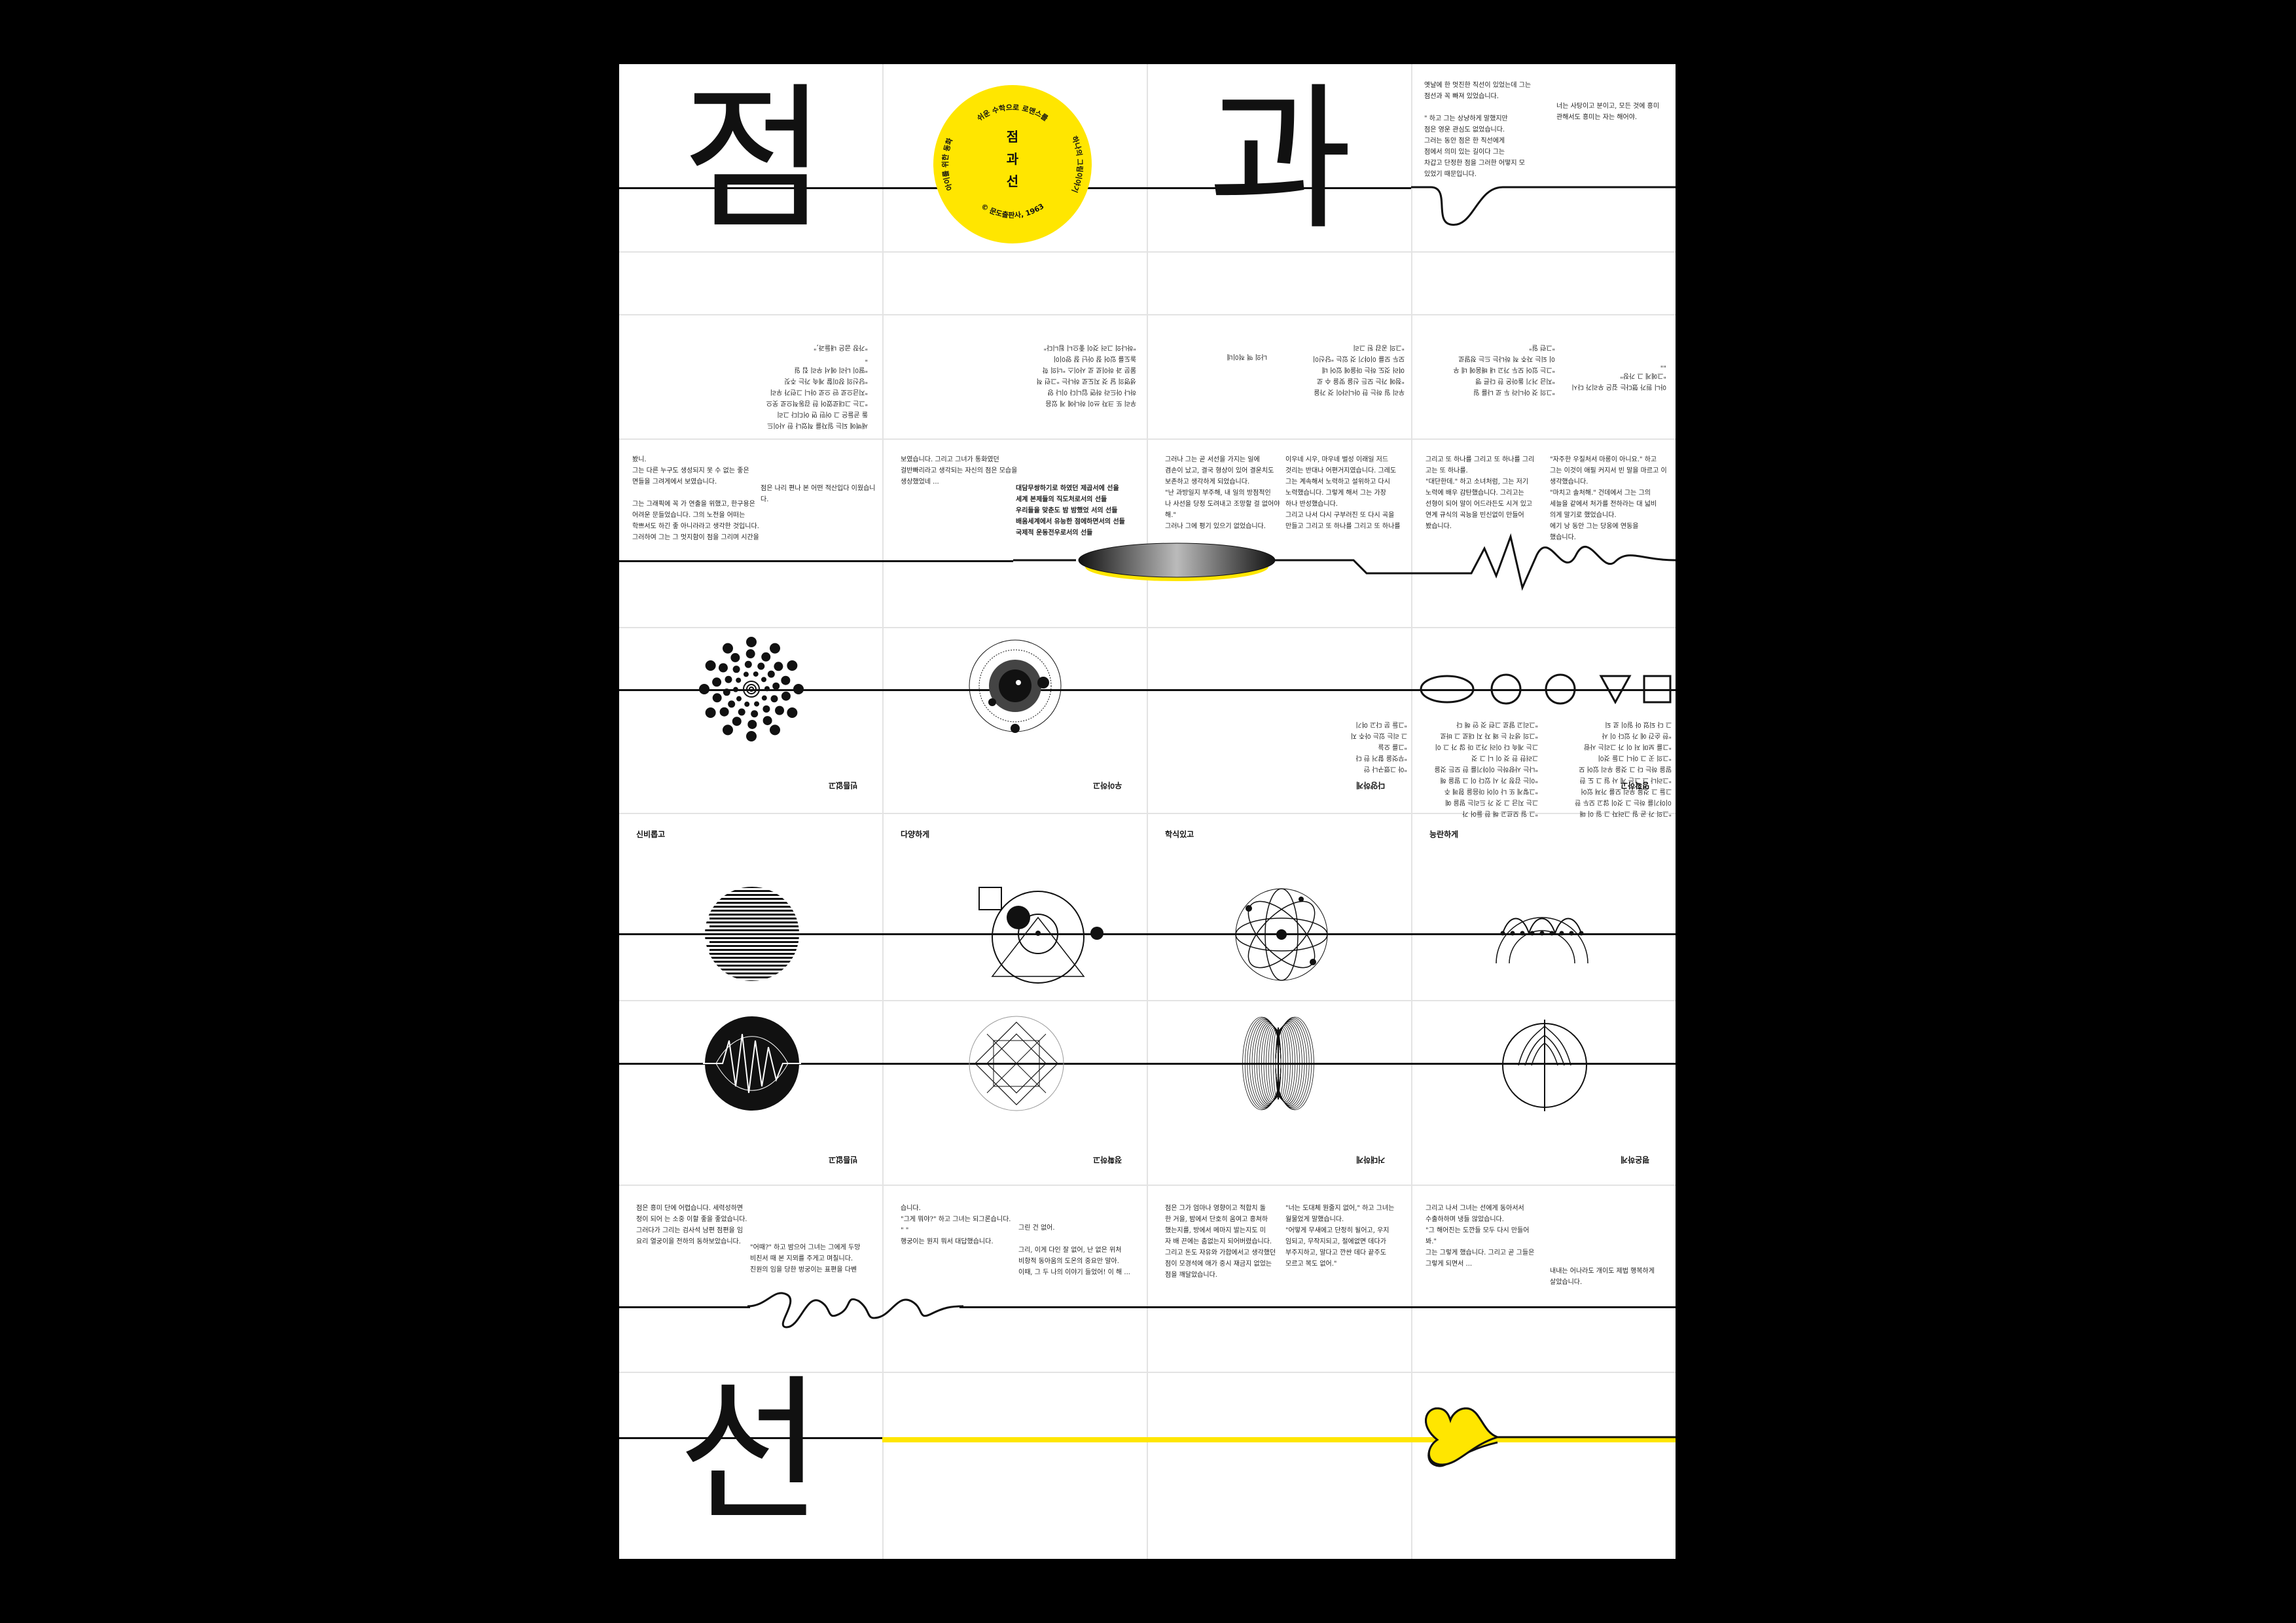 This screenshot has height=1623, width=2296. I want to click on line-row7, so click(1147, 1064).